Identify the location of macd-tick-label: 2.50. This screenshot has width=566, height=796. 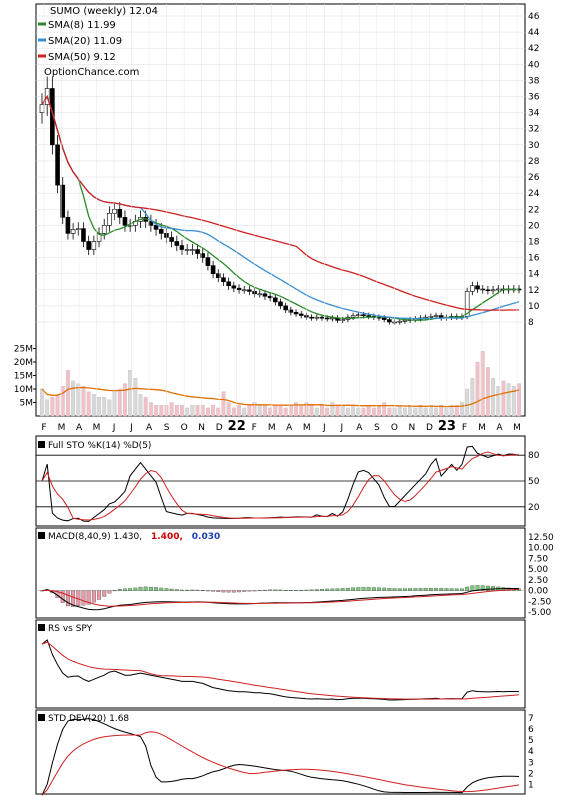
(538, 581).